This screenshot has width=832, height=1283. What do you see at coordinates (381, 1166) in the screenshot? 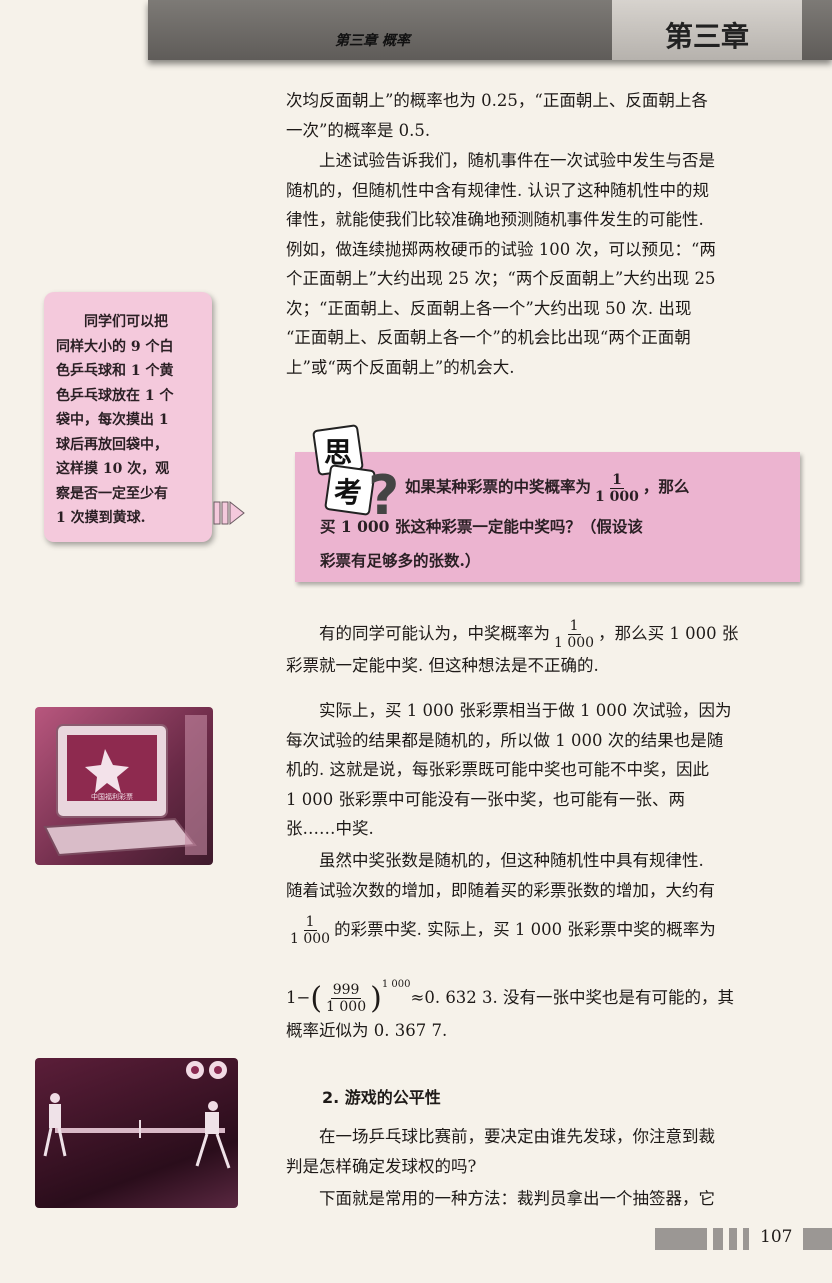
I see `text-line: 判是怎样确定发球权的吗?` at bounding box center [381, 1166].